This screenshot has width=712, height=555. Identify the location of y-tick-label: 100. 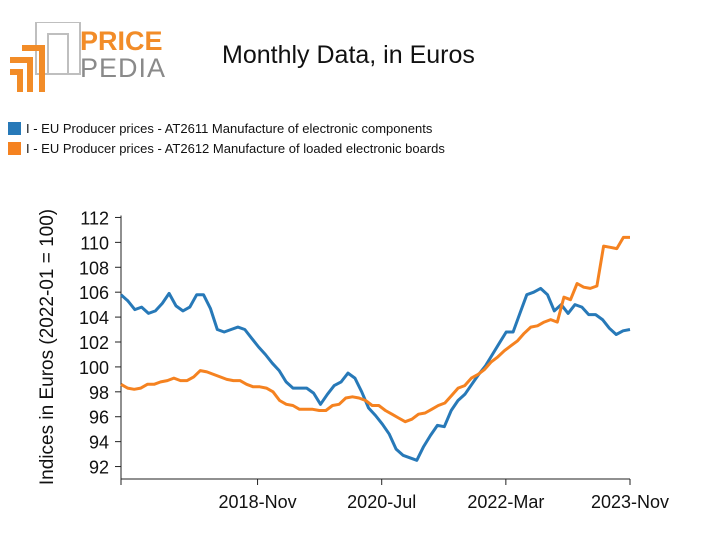
(94, 368).